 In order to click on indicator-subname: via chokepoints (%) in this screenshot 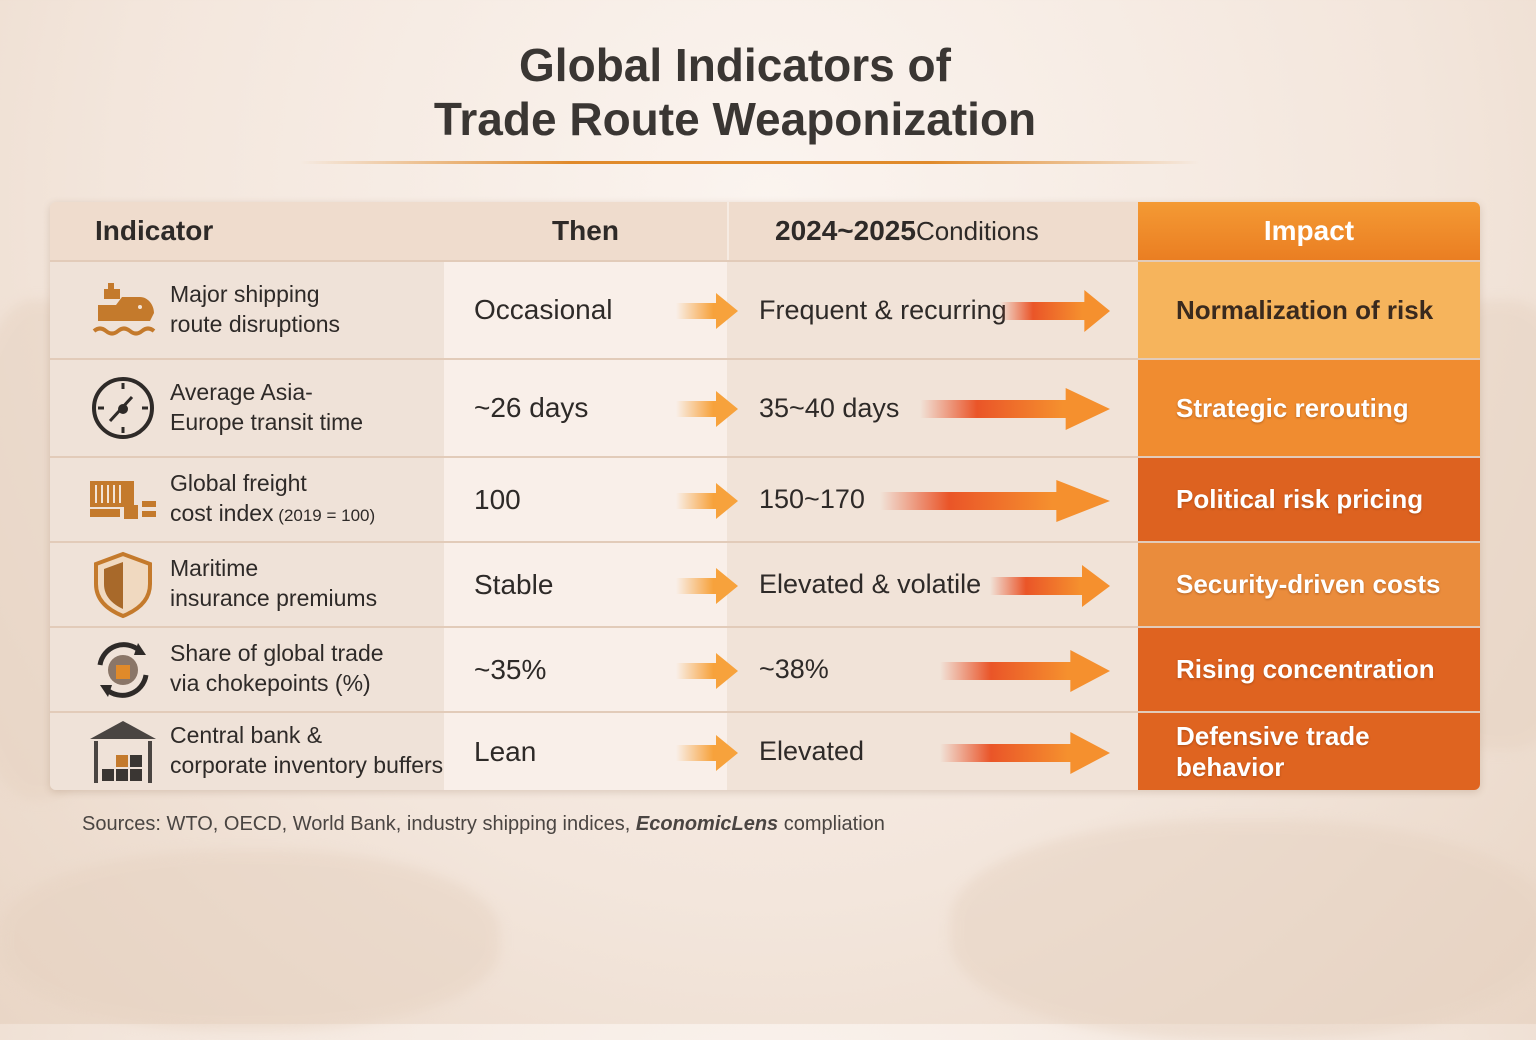, I will do `click(270, 683)`.